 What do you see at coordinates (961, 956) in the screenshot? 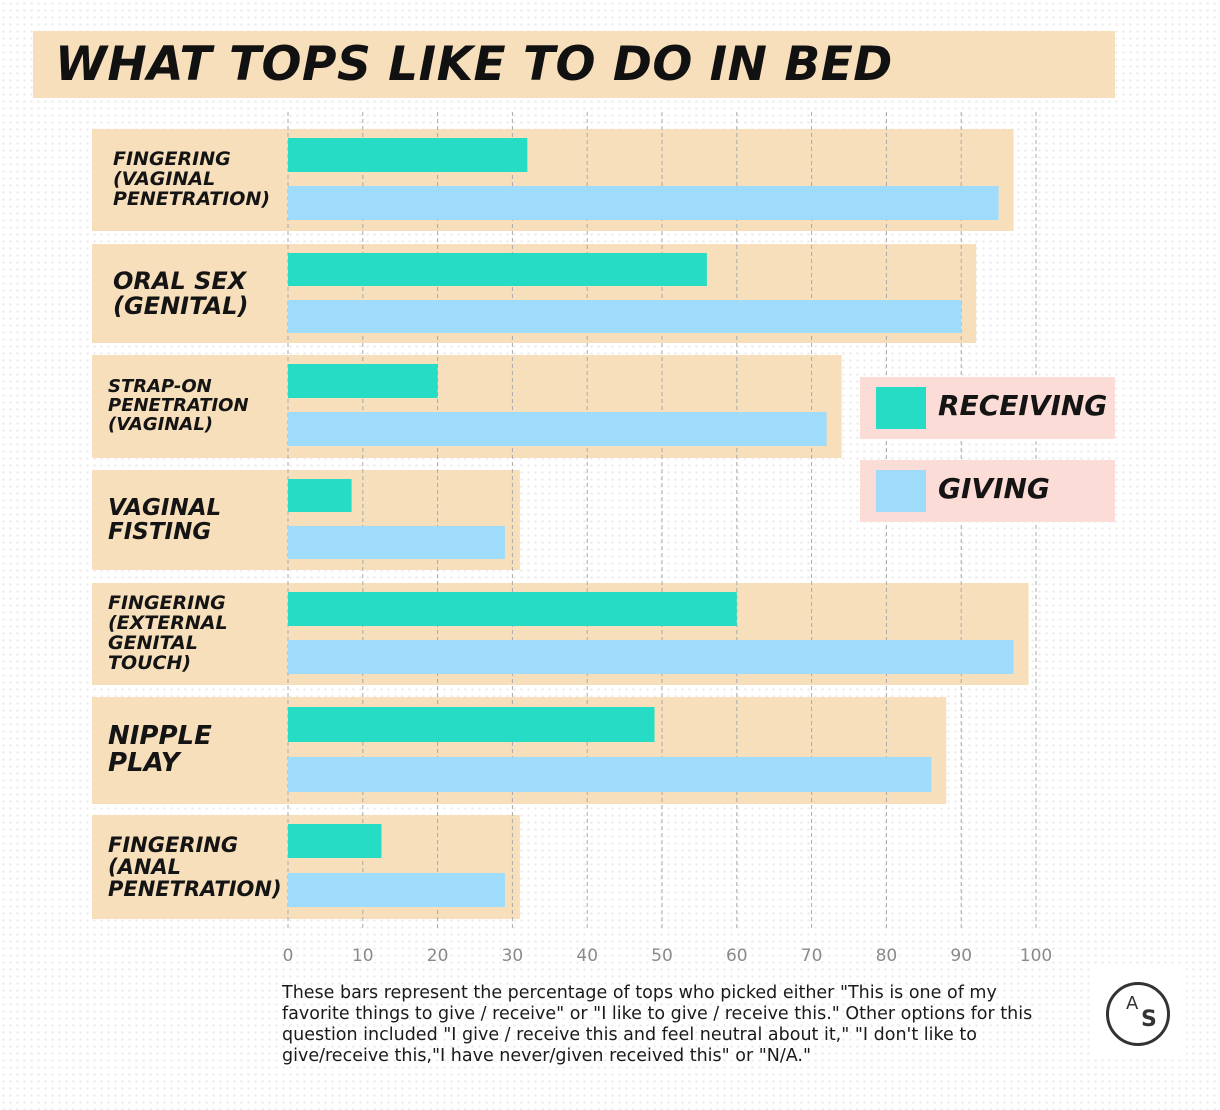
I see `x-tick-label: 90` at bounding box center [961, 956].